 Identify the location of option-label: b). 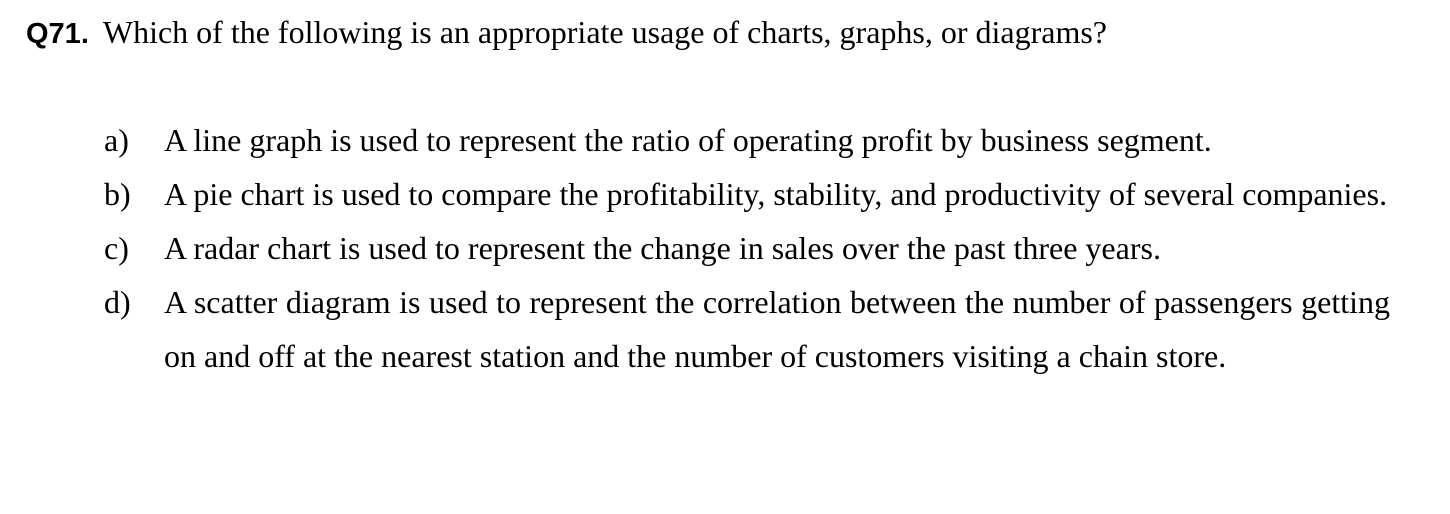
(117, 194).